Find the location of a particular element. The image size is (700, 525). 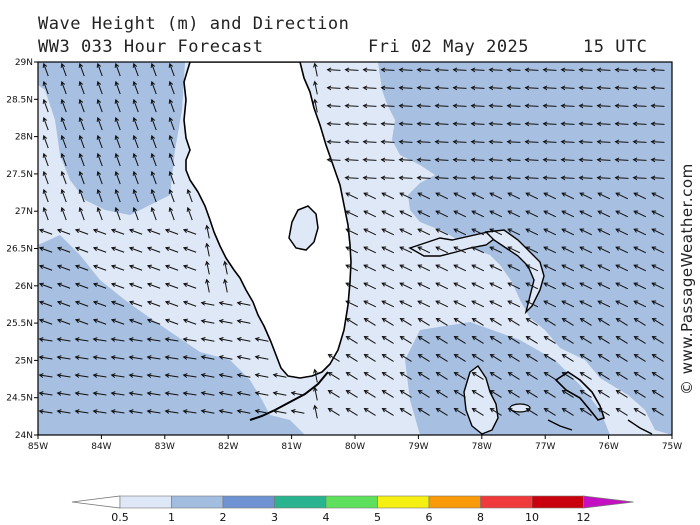

lon-tick-label: 77W is located at coordinates (545, 447).